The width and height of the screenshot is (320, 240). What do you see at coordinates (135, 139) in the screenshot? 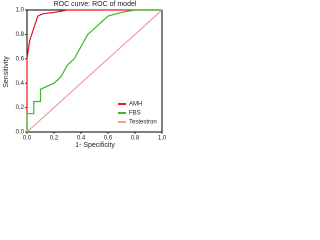
I see `x-tick-label: 0.8` at bounding box center [135, 139].